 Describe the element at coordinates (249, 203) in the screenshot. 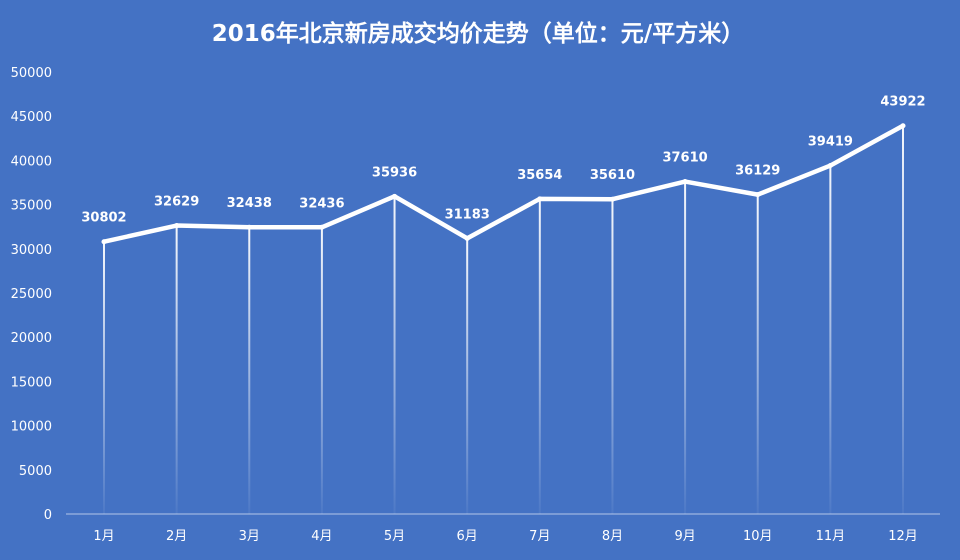

I see `data-label: 32438` at that location.